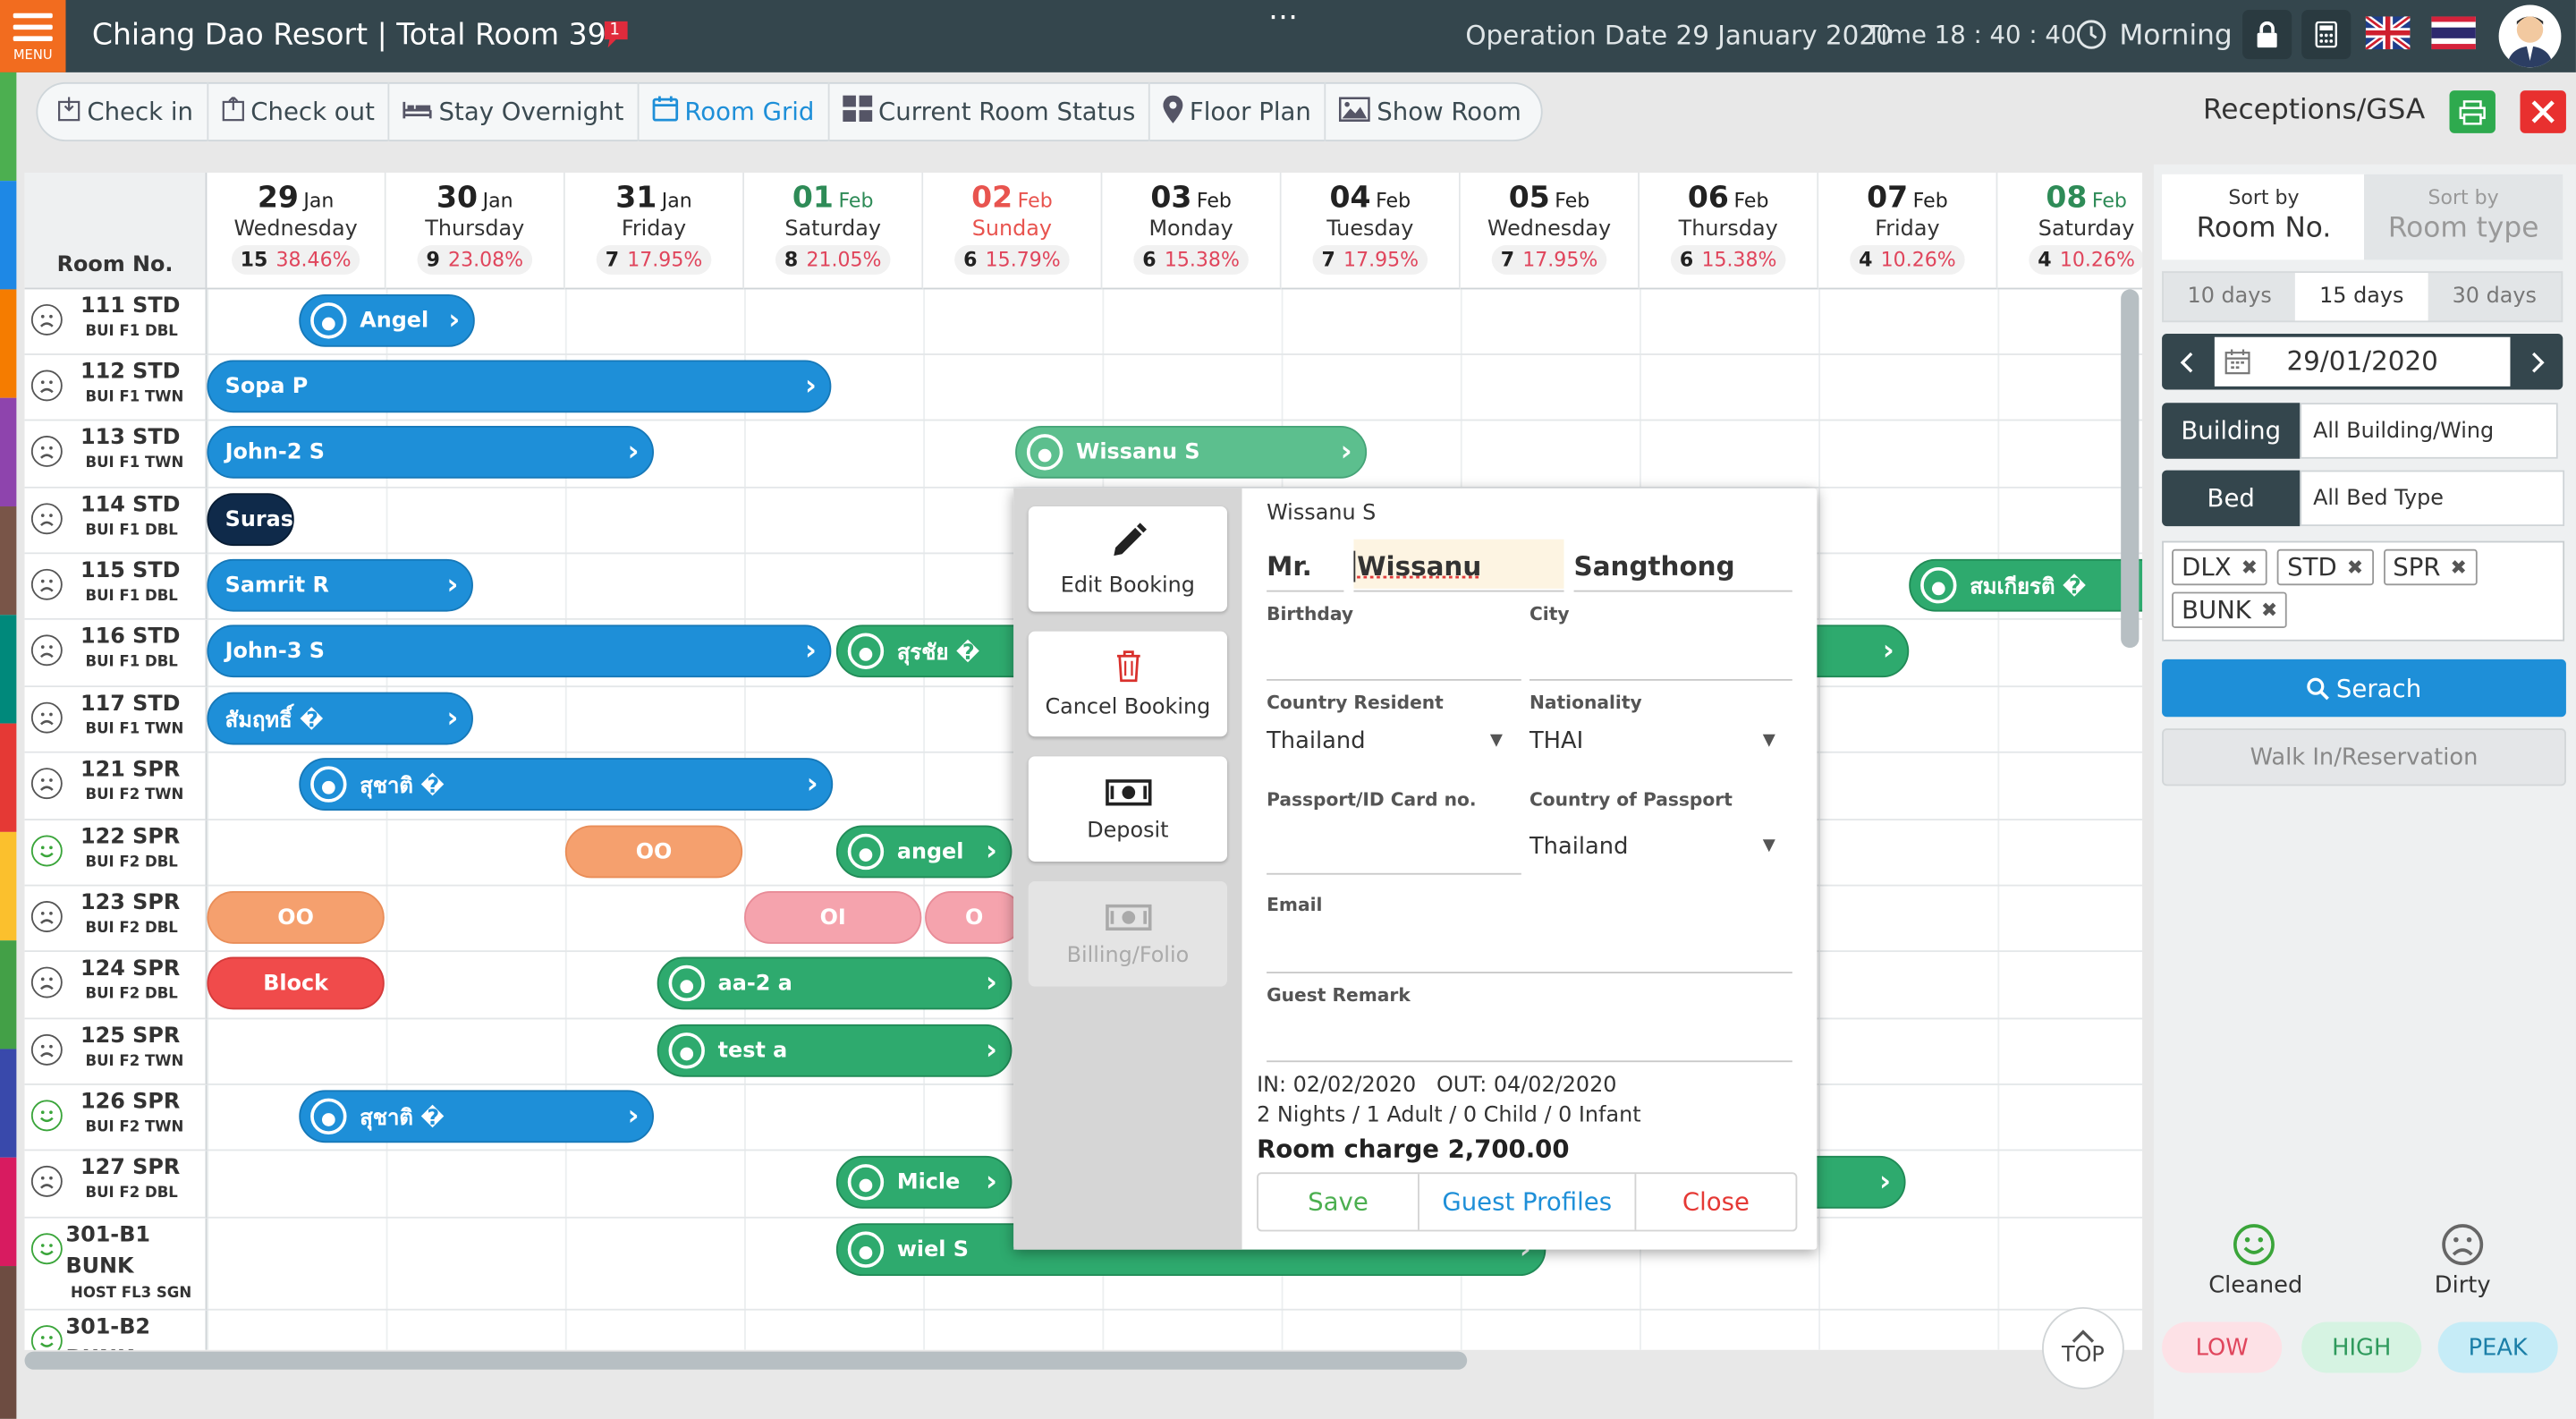 The image size is (2576, 1419). Describe the element at coordinates (519, 386) in the screenshot. I see `booking-bar: Sopa P ›` at that location.